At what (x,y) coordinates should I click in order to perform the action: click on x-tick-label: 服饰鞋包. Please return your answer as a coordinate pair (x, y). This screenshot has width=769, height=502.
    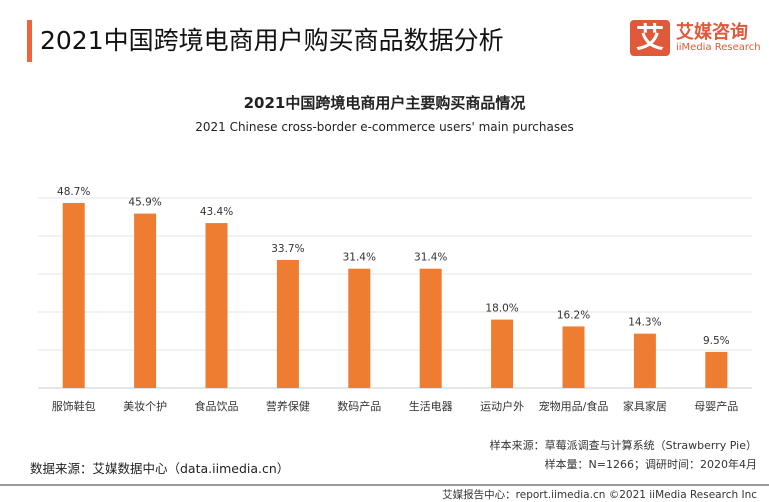
    Looking at the image, I should click on (74, 406).